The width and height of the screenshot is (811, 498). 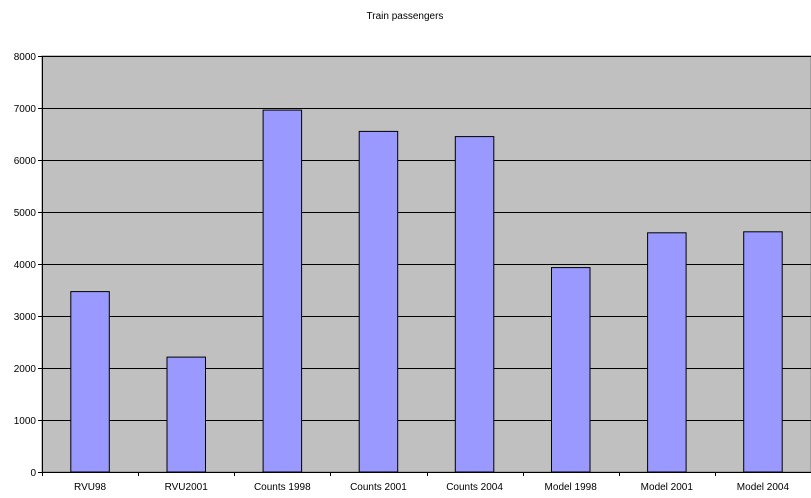 What do you see at coordinates (571, 370) in the screenshot?
I see `bar-model-1998` at bounding box center [571, 370].